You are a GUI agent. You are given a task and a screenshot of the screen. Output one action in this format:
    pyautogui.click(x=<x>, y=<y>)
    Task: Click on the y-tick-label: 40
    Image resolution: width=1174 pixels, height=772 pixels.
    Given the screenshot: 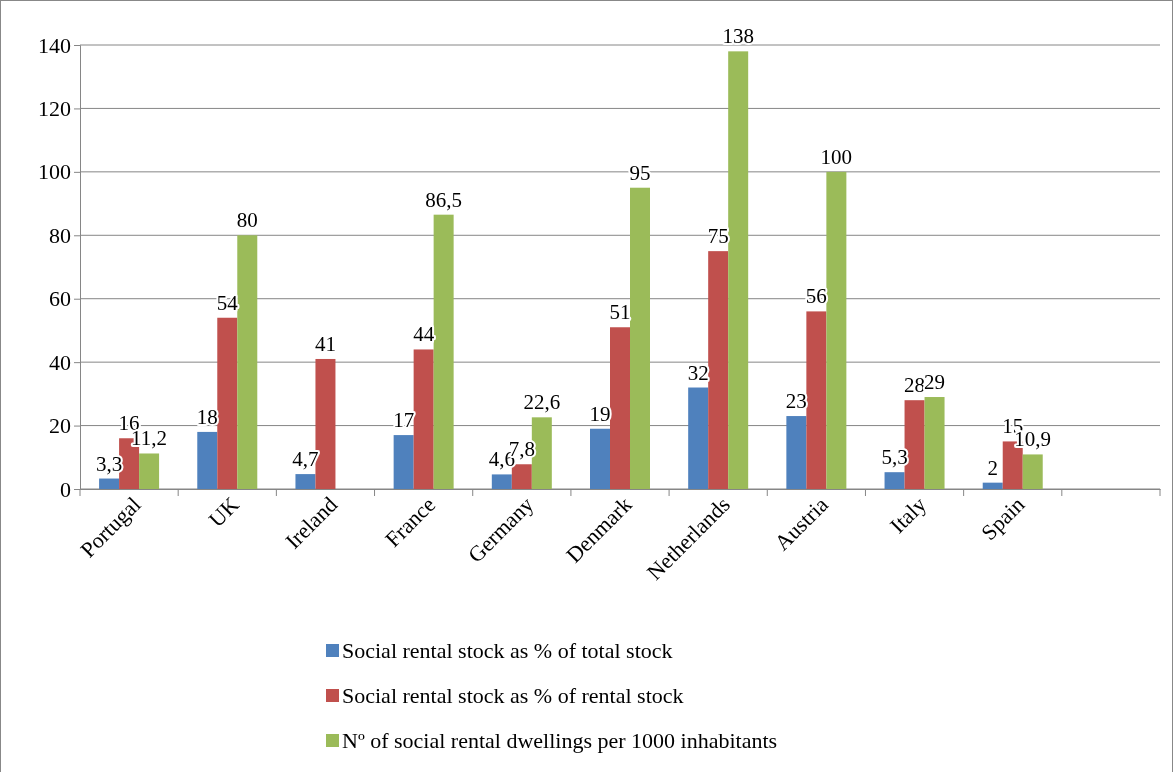 What is the action you would take?
    pyautogui.click(x=60, y=362)
    